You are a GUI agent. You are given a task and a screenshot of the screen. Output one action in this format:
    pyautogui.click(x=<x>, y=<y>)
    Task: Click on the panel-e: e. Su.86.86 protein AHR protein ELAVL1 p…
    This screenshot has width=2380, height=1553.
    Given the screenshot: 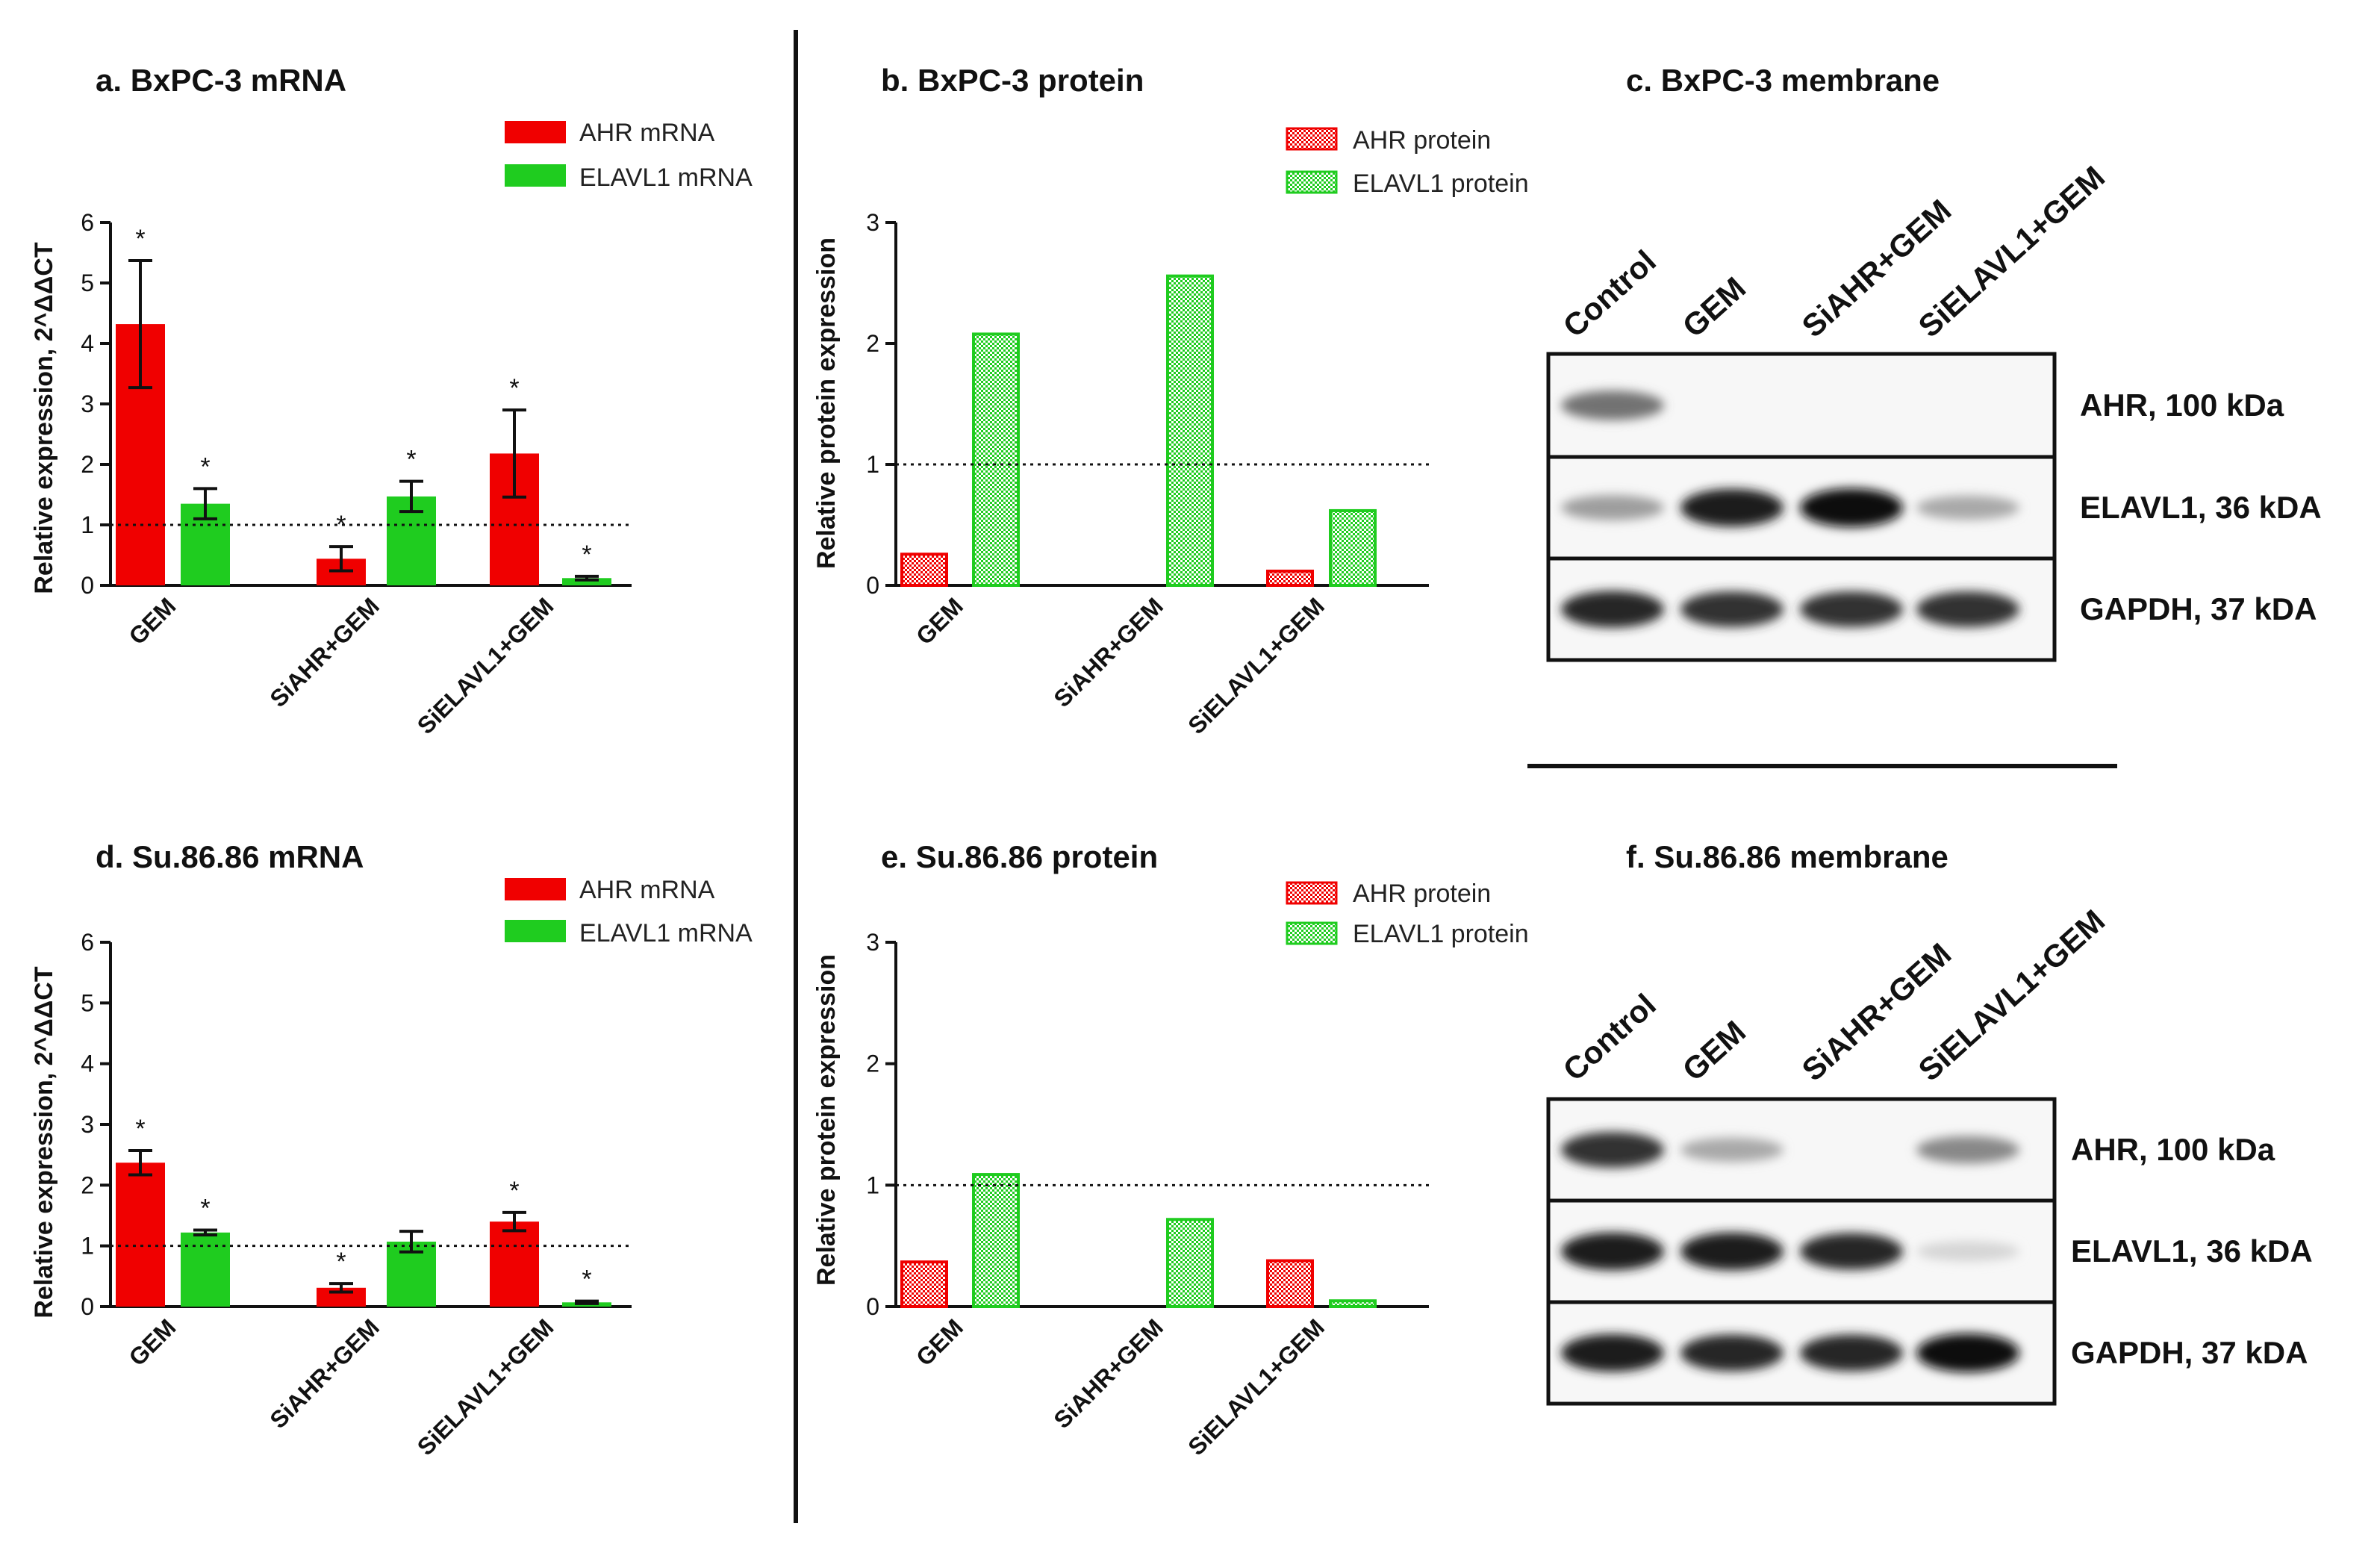 What is the action you would take?
    pyautogui.click(x=1170, y=1150)
    